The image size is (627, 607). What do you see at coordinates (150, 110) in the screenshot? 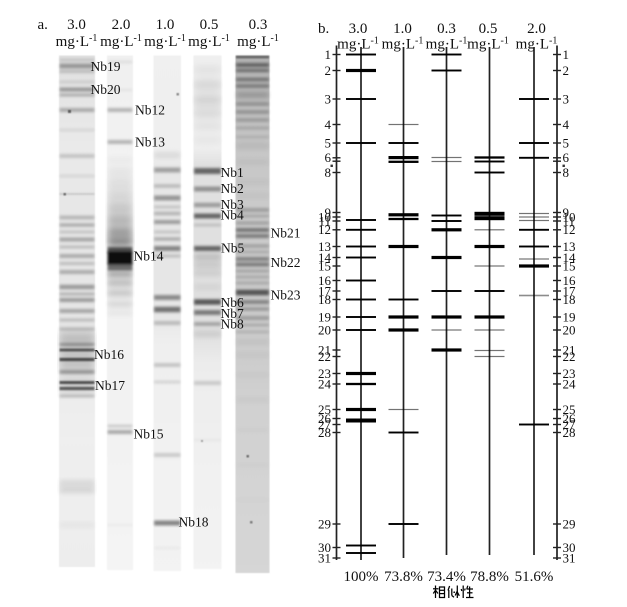
I see `svg-text: Nb12` at bounding box center [150, 110].